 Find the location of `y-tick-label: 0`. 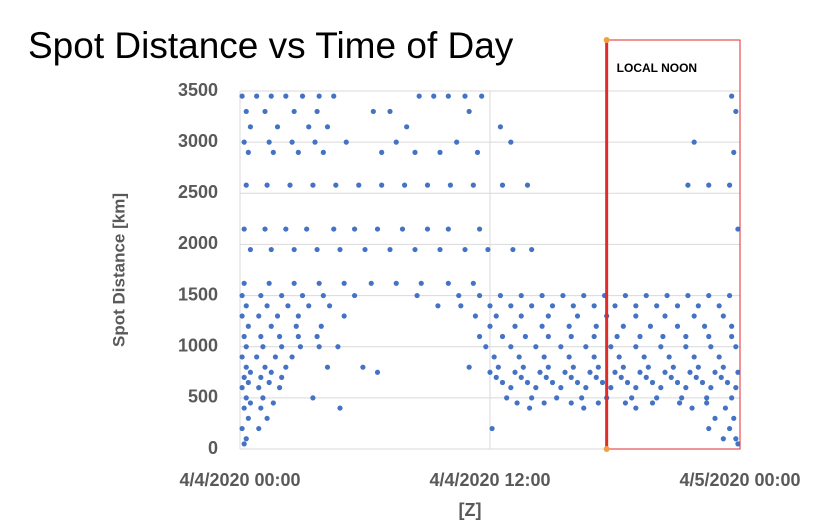

y-tick-label: 0 is located at coordinates (213, 448).